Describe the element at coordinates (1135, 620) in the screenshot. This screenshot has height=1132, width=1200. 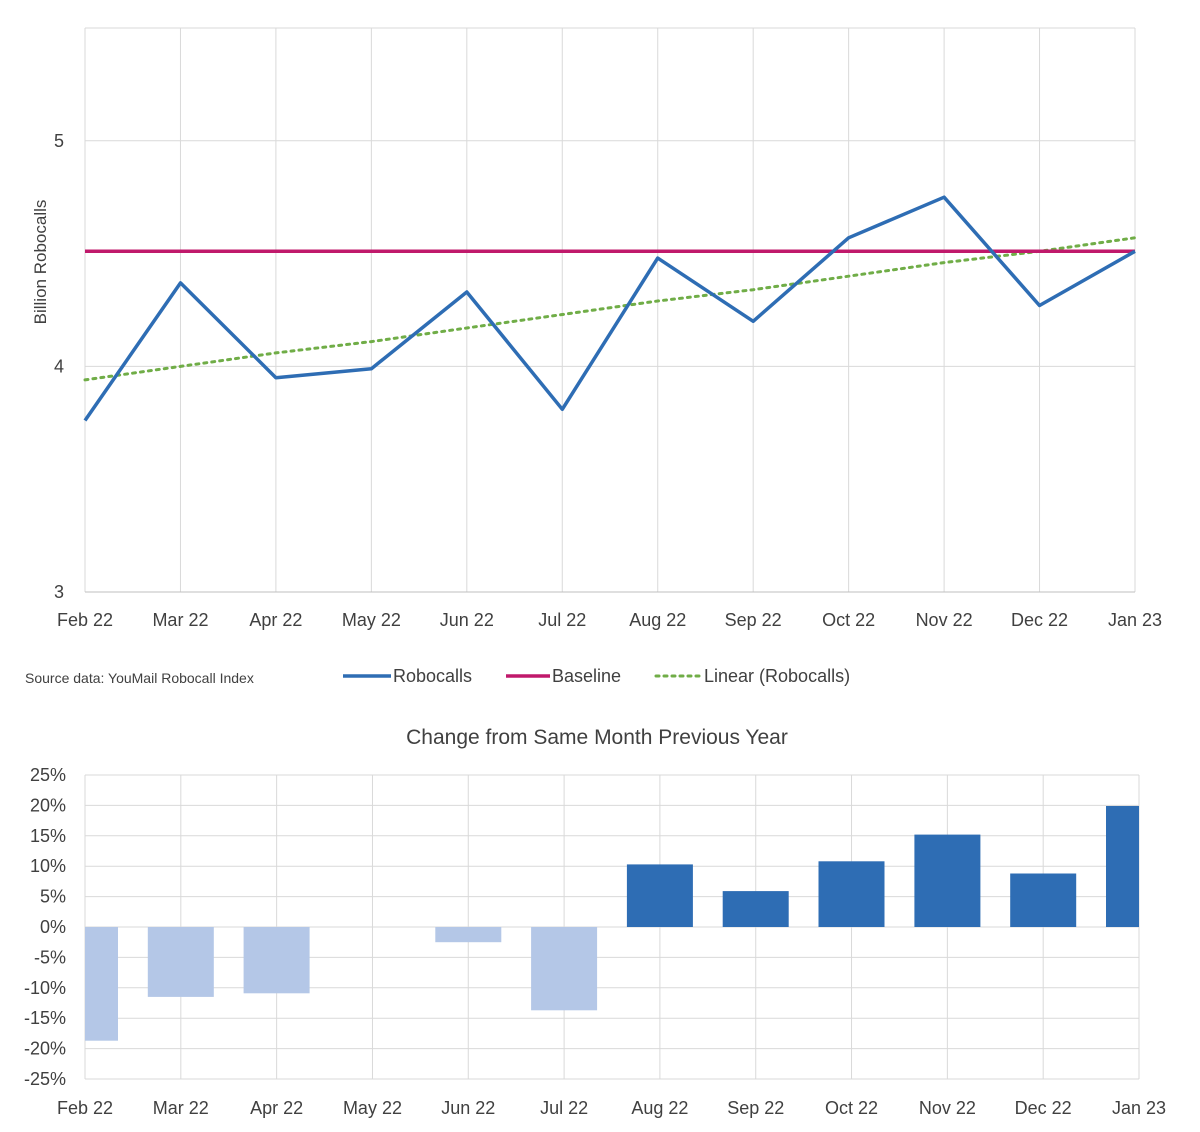
I see `line-chart-x-tick-label: Jan 23` at that location.